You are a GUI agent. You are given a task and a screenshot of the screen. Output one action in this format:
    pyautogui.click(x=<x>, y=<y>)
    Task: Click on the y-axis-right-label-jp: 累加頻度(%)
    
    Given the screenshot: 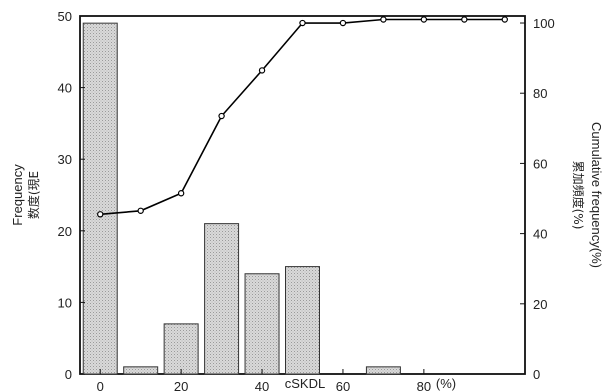 What is the action you would take?
    pyautogui.click(x=578, y=195)
    